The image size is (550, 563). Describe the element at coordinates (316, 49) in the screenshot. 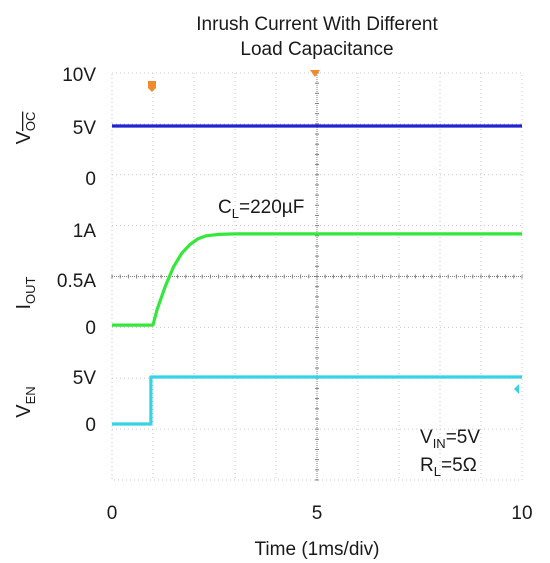

I see `chart-title-line-2: Load Capacitance` at that location.